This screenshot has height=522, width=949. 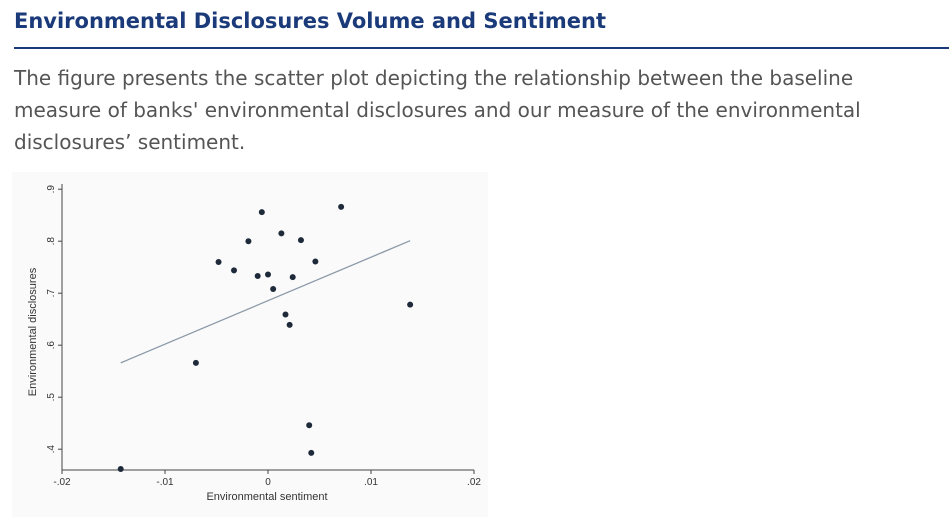 What do you see at coordinates (51, 241) in the screenshot?
I see `y-tick-label: .8` at bounding box center [51, 241].